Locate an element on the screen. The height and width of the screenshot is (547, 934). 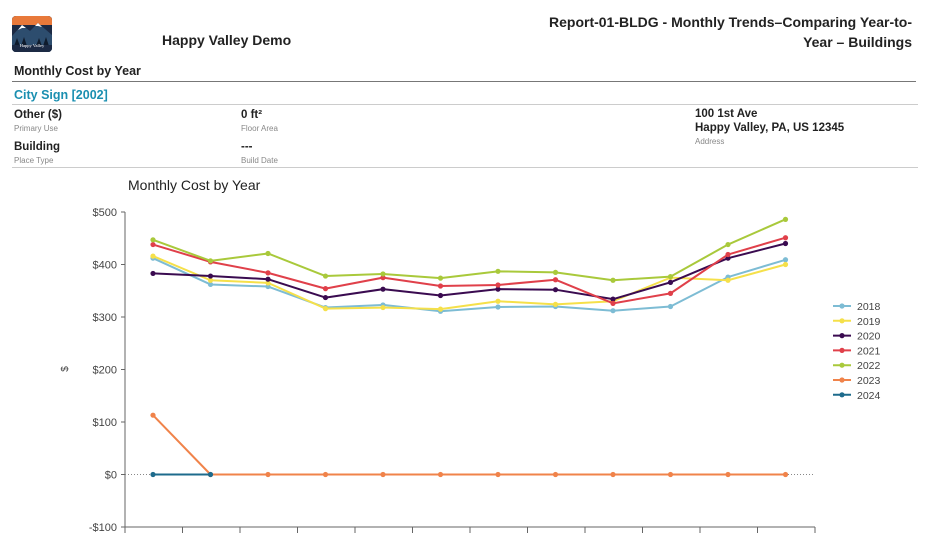
legend-marker-2020 is located at coordinates (842, 336).